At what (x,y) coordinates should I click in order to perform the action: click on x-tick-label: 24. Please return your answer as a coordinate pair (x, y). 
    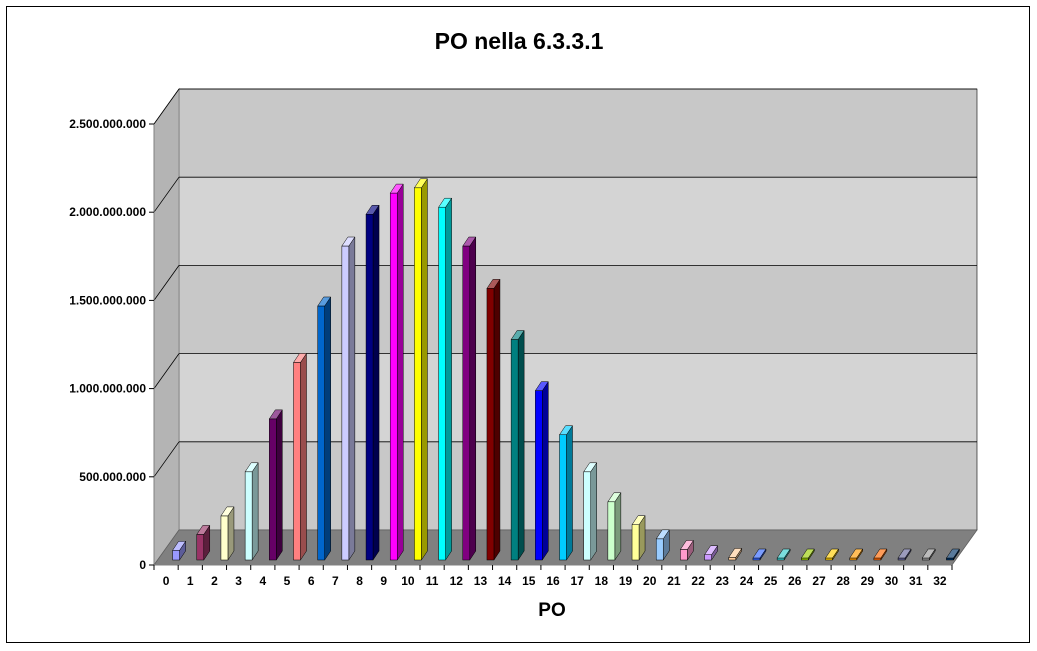
    Looking at the image, I should click on (747, 581).